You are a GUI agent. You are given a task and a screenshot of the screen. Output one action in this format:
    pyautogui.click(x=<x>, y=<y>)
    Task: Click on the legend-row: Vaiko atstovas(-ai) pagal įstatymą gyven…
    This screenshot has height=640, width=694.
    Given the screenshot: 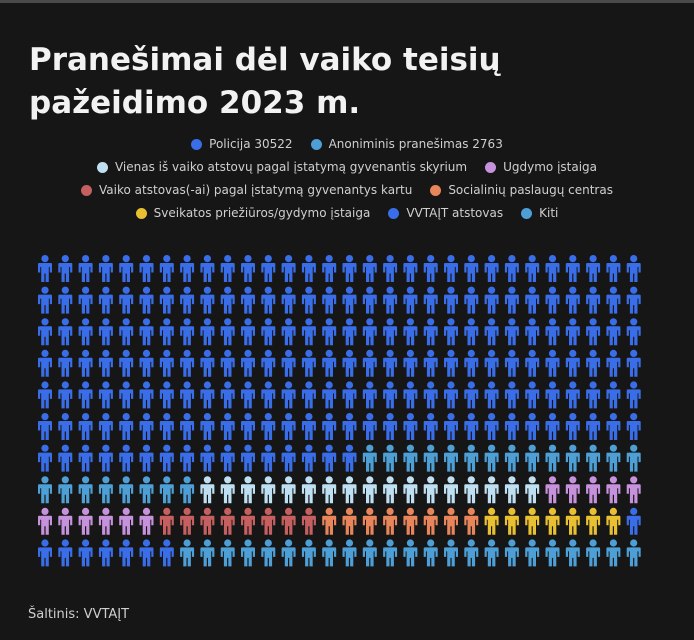 What is the action you would take?
    pyautogui.click(x=347, y=190)
    